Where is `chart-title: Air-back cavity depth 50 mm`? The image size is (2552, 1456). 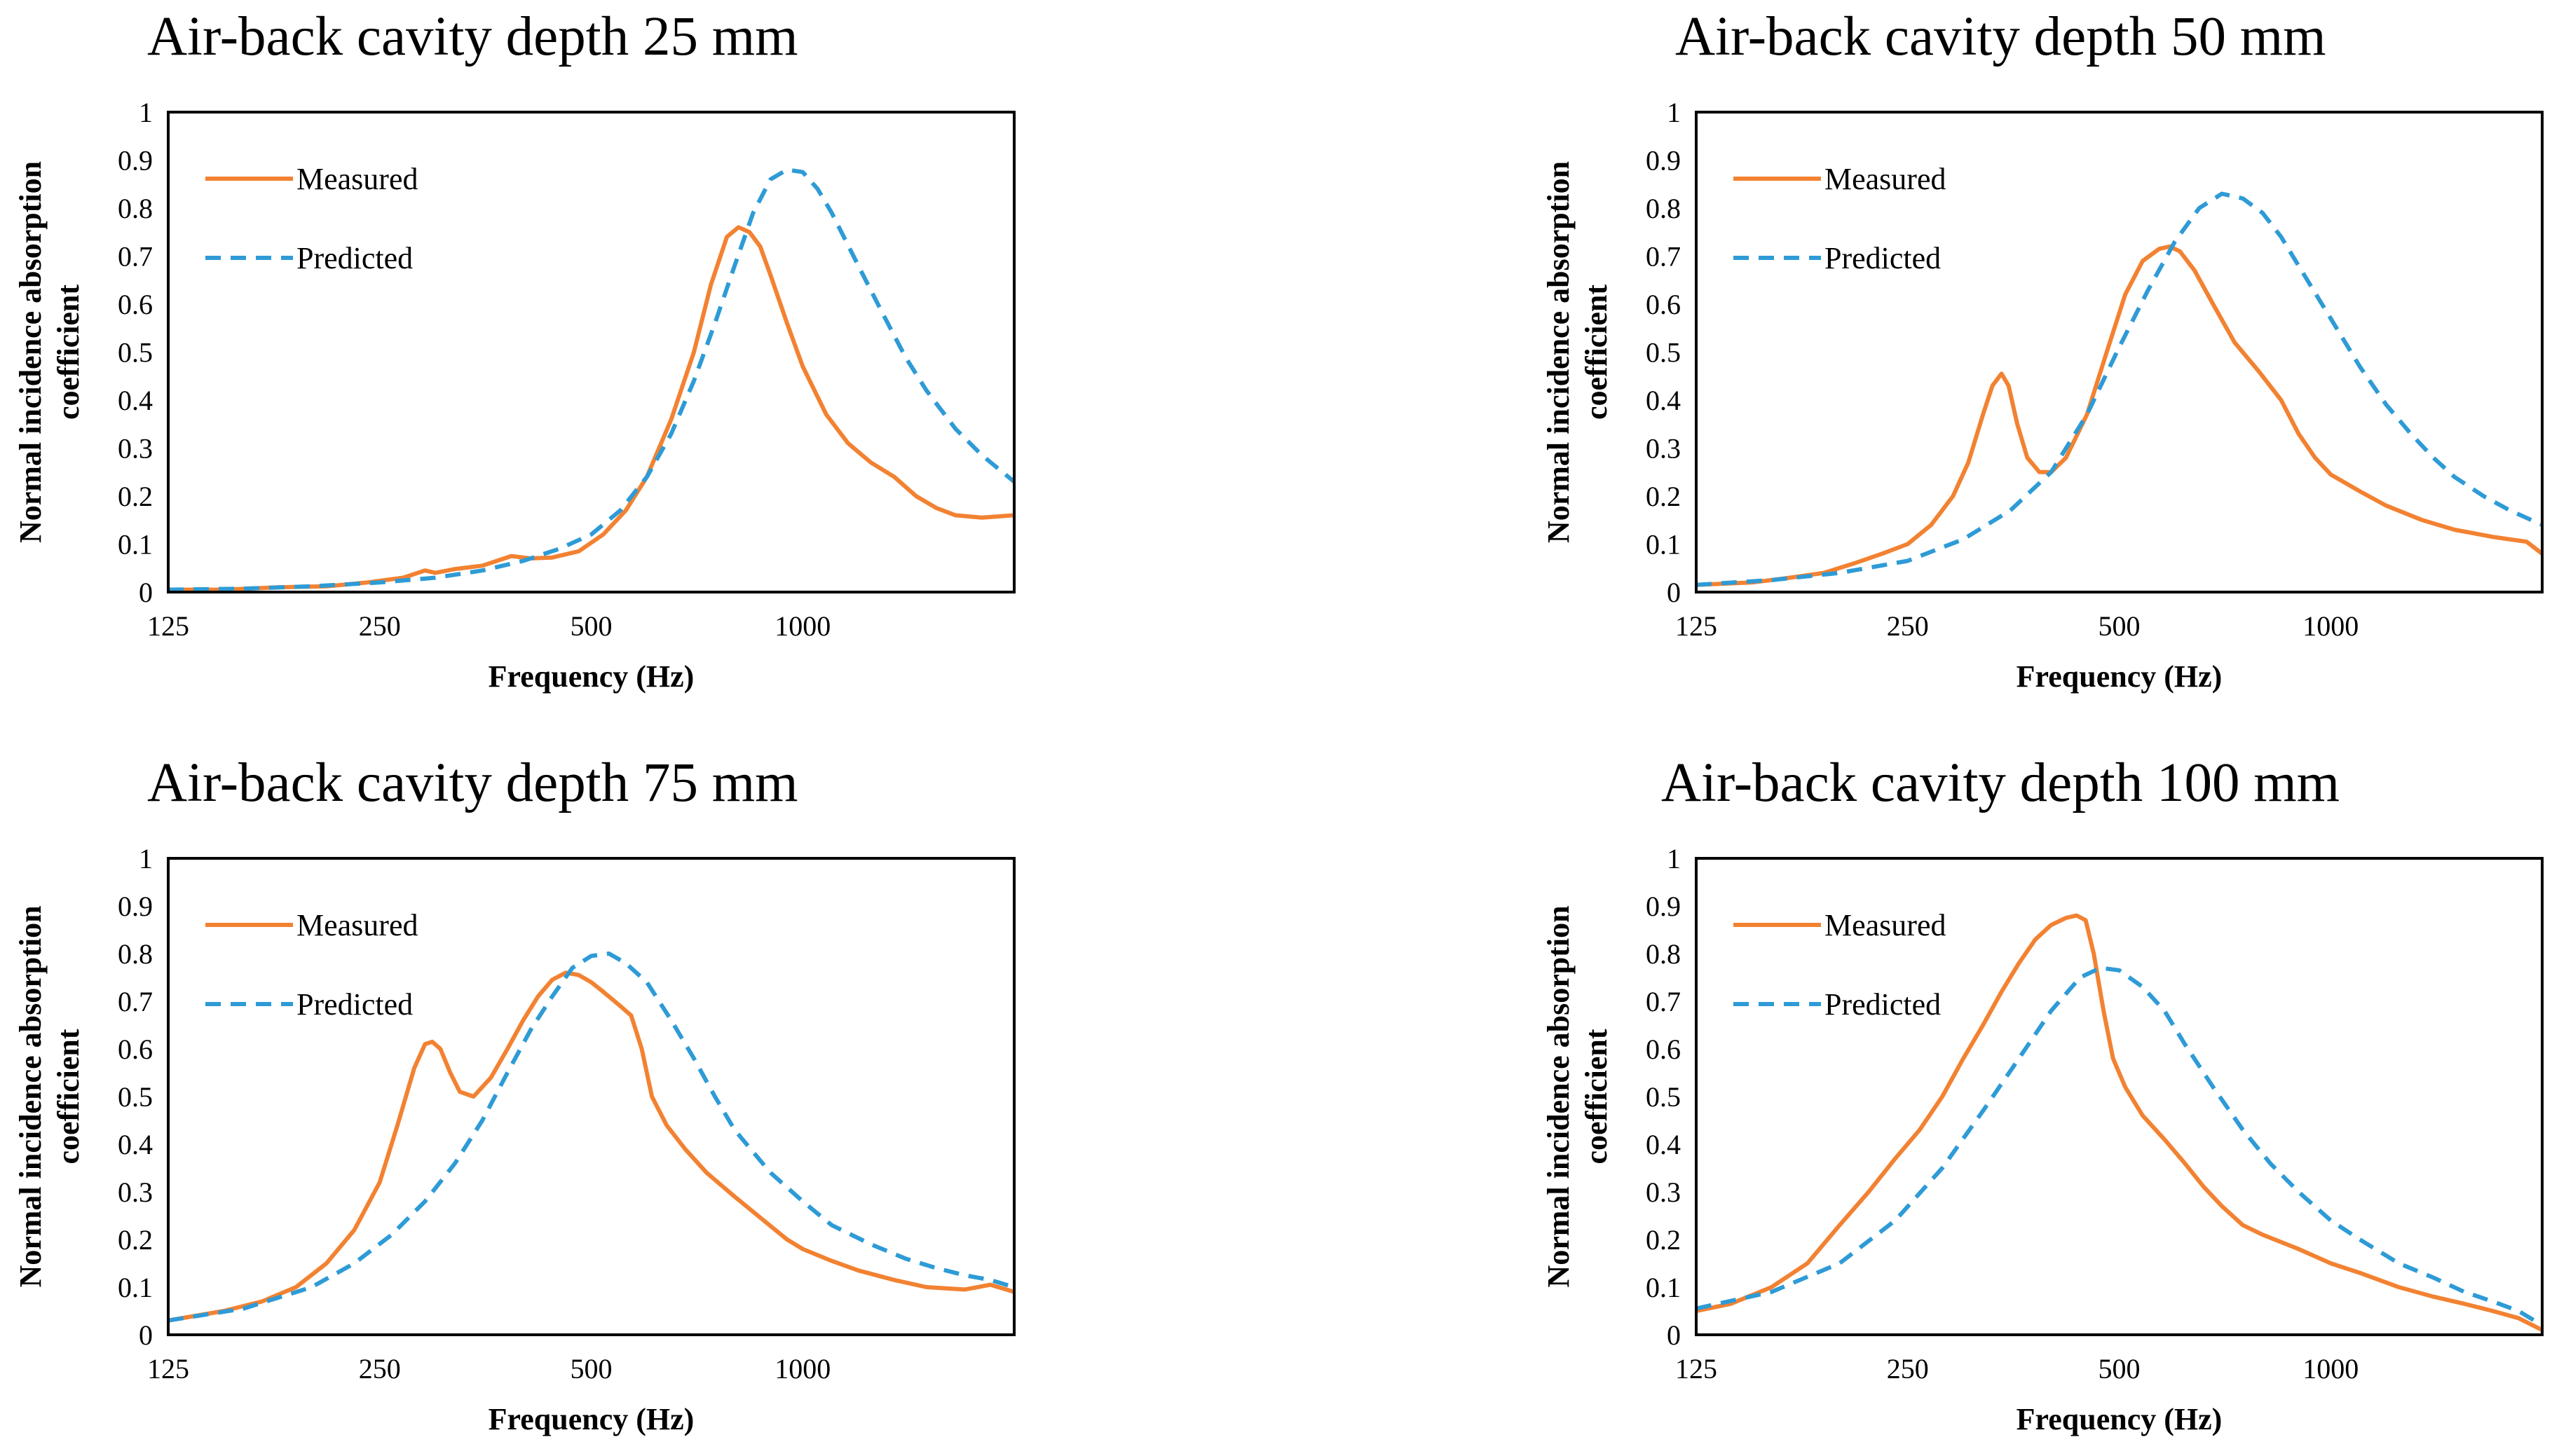
chart-title: Air-back cavity depth 50 mm is located at coordinates (2000, 36).